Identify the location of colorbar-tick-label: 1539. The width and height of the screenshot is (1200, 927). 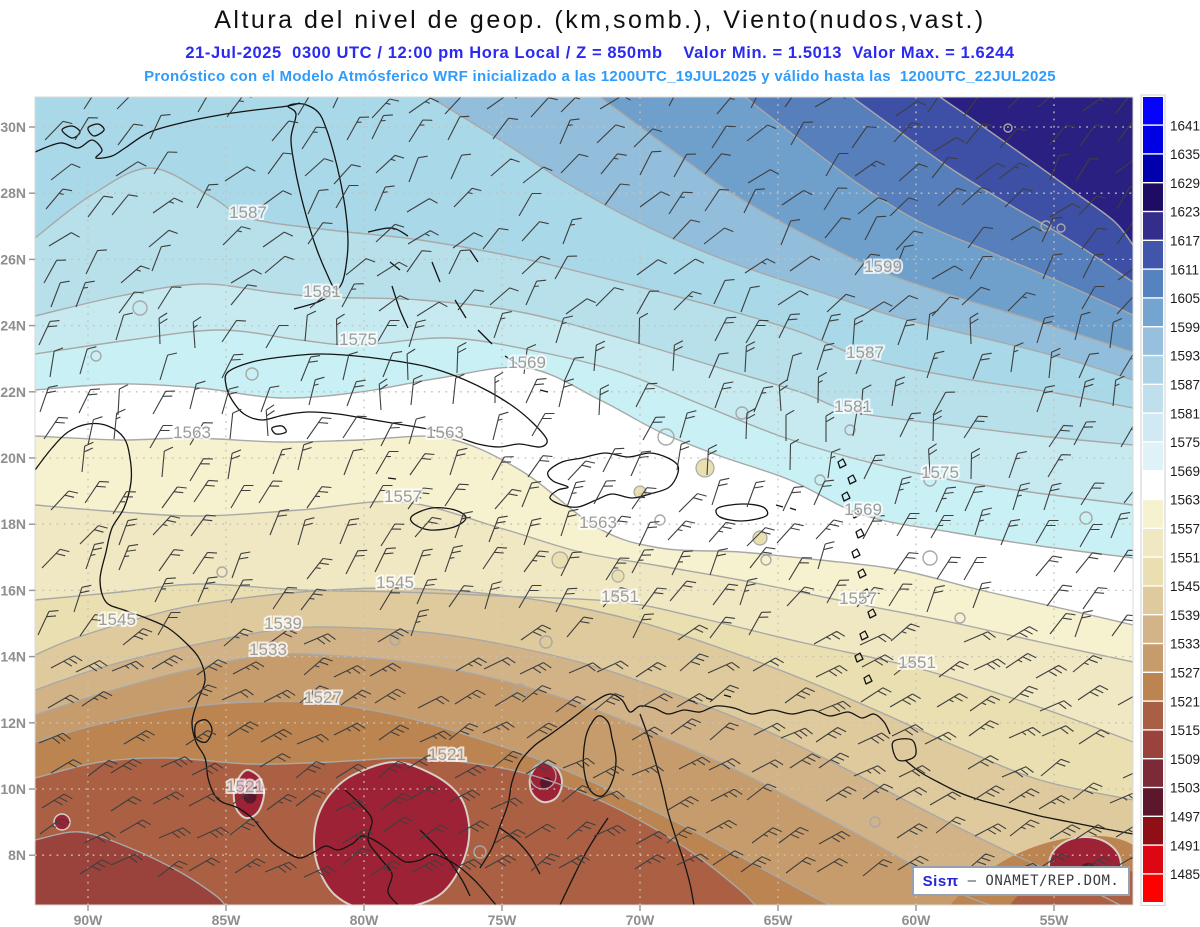
(1185, 615).